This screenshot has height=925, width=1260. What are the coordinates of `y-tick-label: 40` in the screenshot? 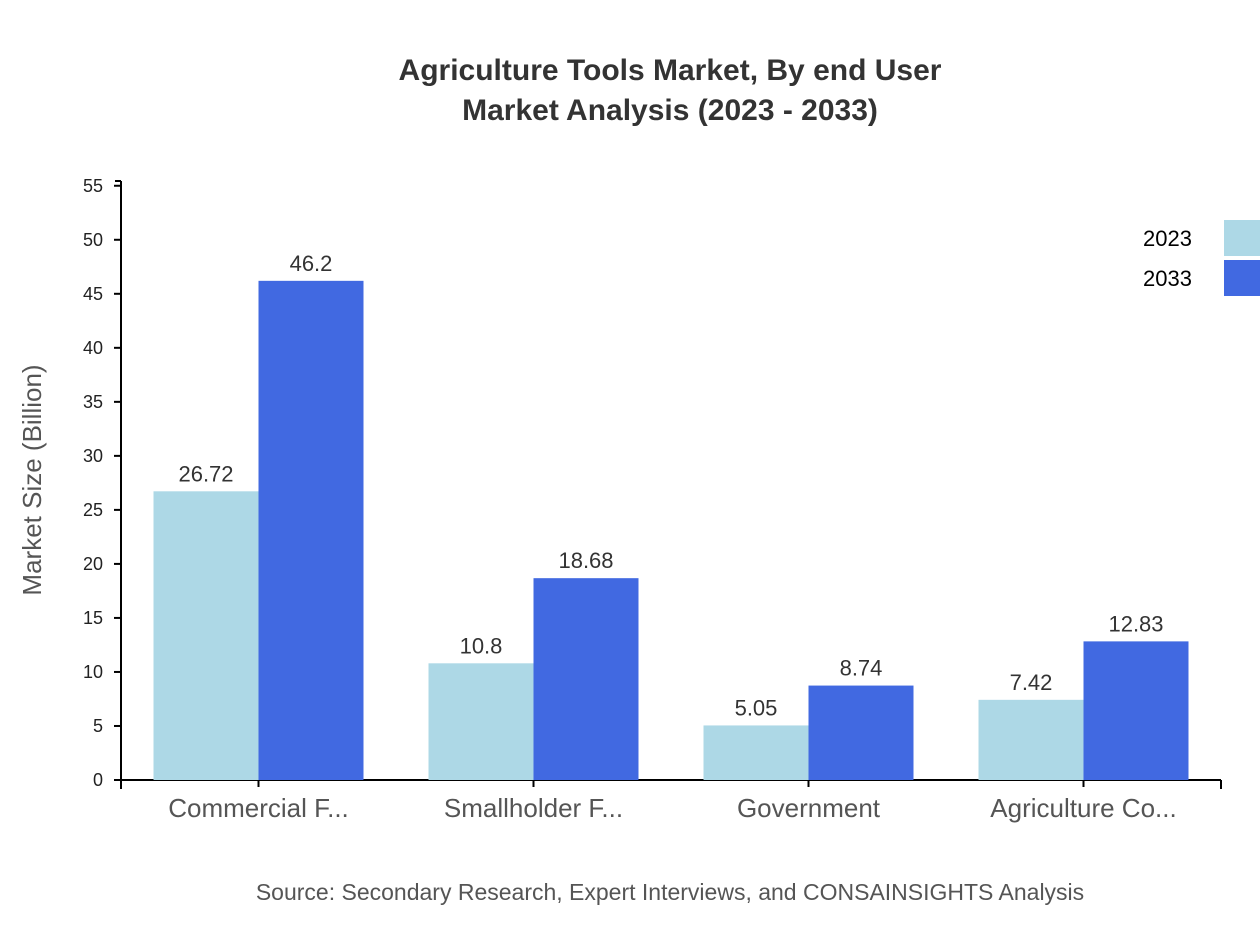 It's located at (93, 348).